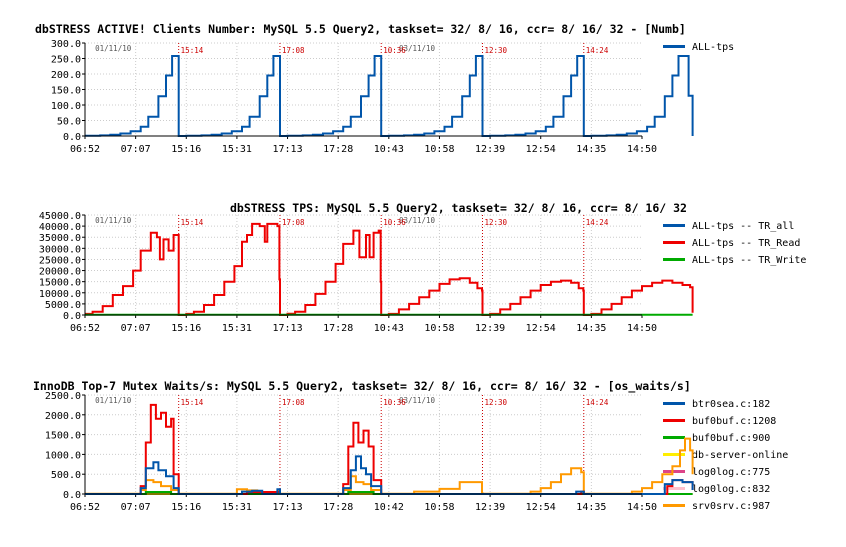 Image resolution: width=846 pixels, height=547 pixels. I want to click on y-tick-label: 20000.0, so click(60, 272).